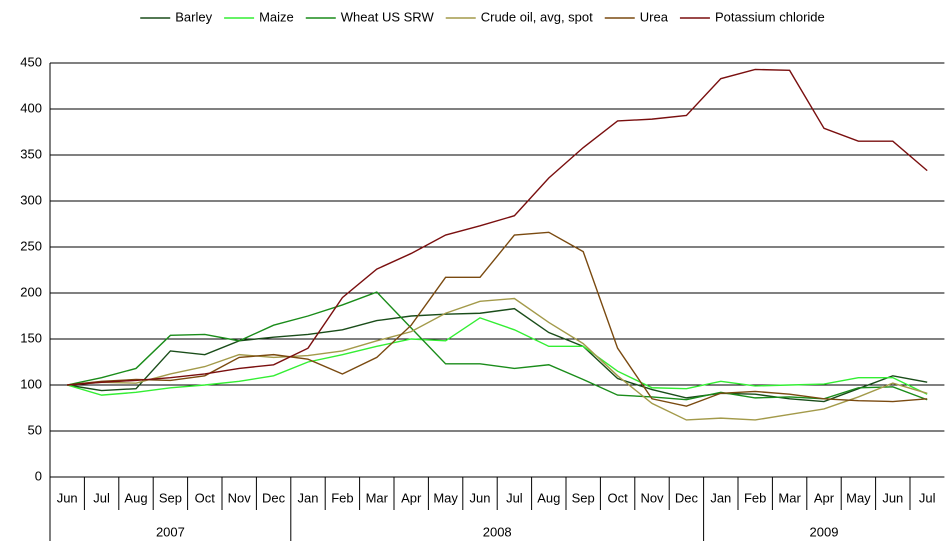 This screenshot has width=945, height=541. What do you see at coordinates (31, 337) in the screenshot?
I see `y-tick-label: 150` at bounding box center [31, 337].